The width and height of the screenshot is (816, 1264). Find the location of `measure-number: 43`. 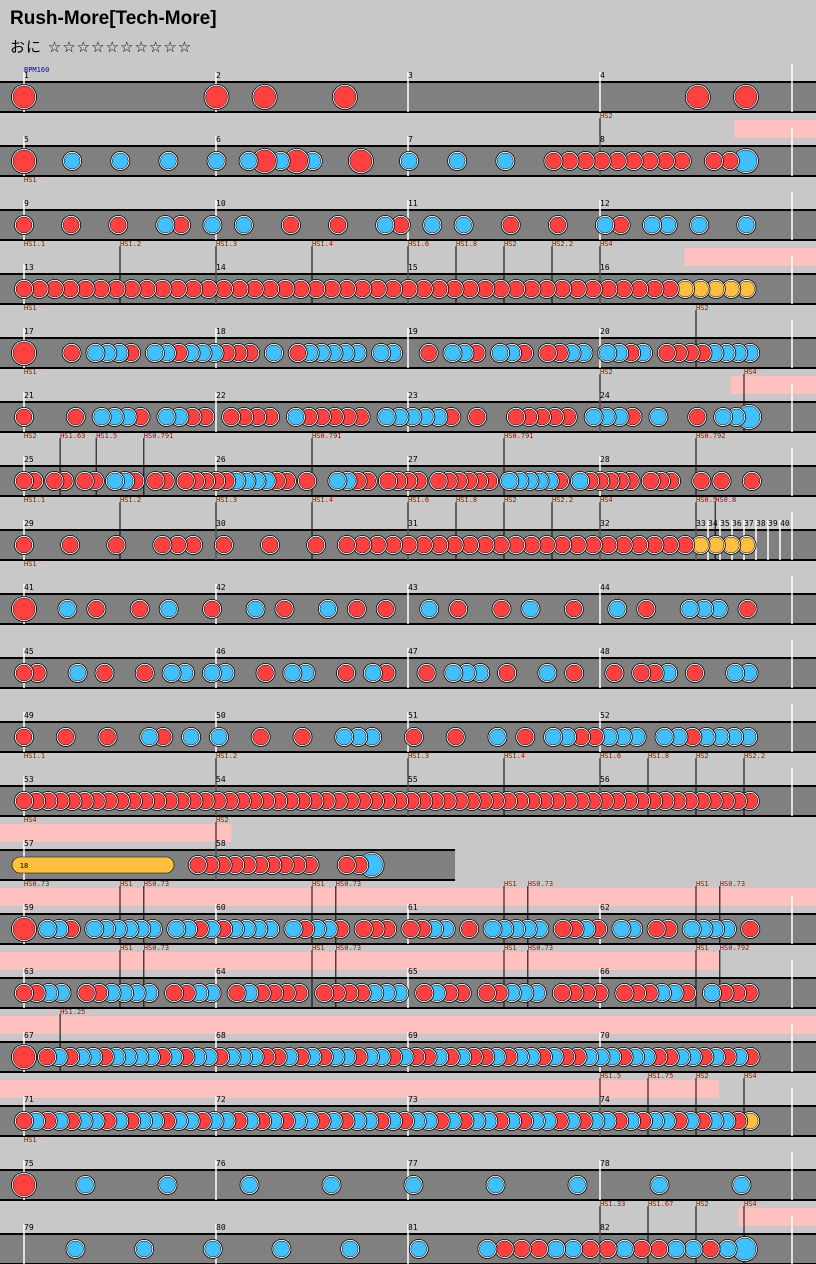

measure-number: 43 is located at coordinates (413, 587).